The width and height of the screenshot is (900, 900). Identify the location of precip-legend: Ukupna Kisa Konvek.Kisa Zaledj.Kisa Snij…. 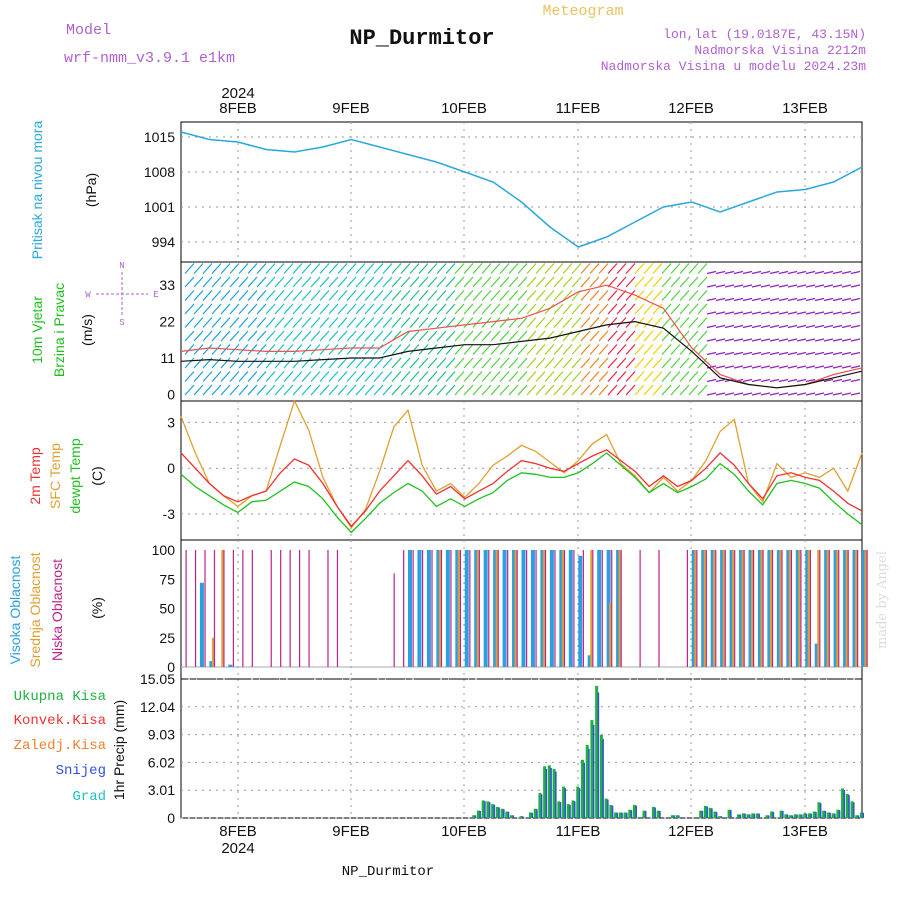
(60, 747).